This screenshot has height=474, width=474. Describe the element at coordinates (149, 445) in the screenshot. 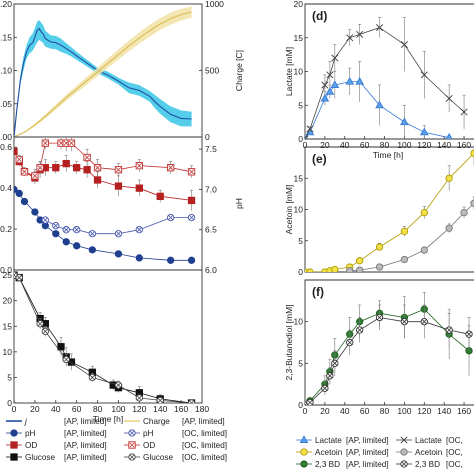

I see `legend-label: OD` at that location.